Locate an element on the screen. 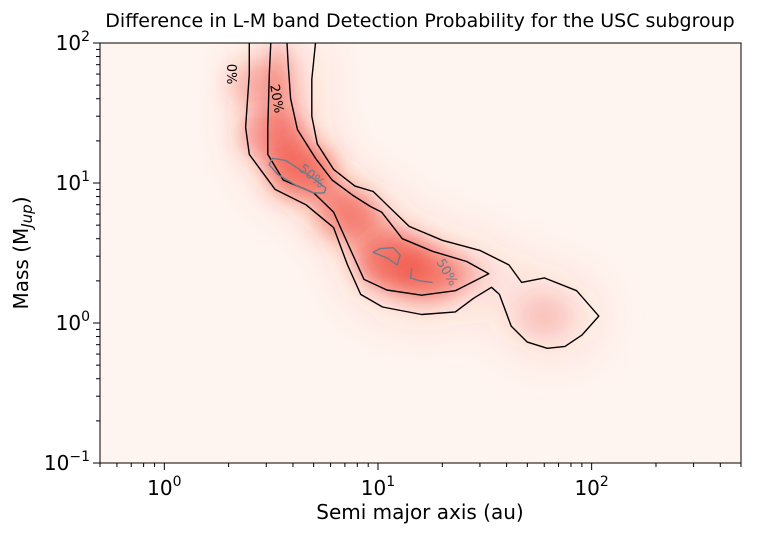 The image size is (776, 533). x-axis-label: Semi major axis (au) is located at coordinates (419, 512).